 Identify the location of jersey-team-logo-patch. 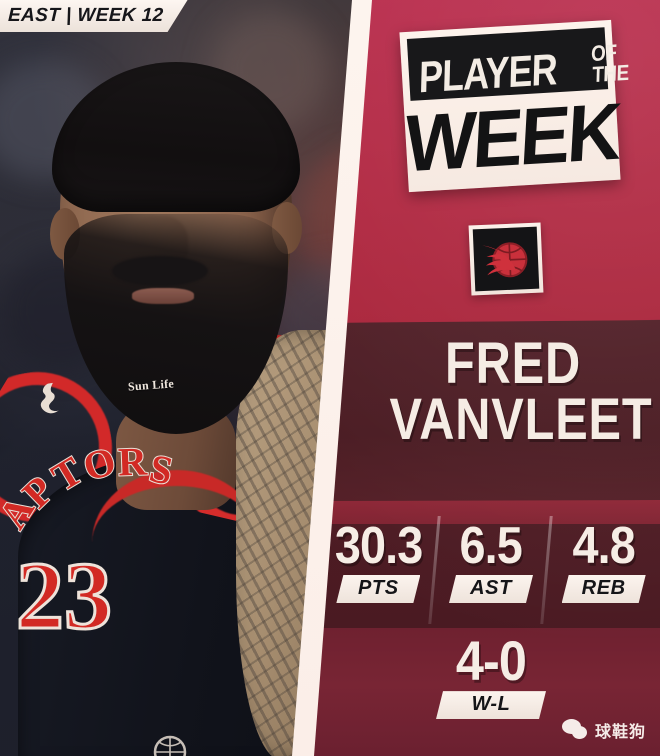
(170, 743).